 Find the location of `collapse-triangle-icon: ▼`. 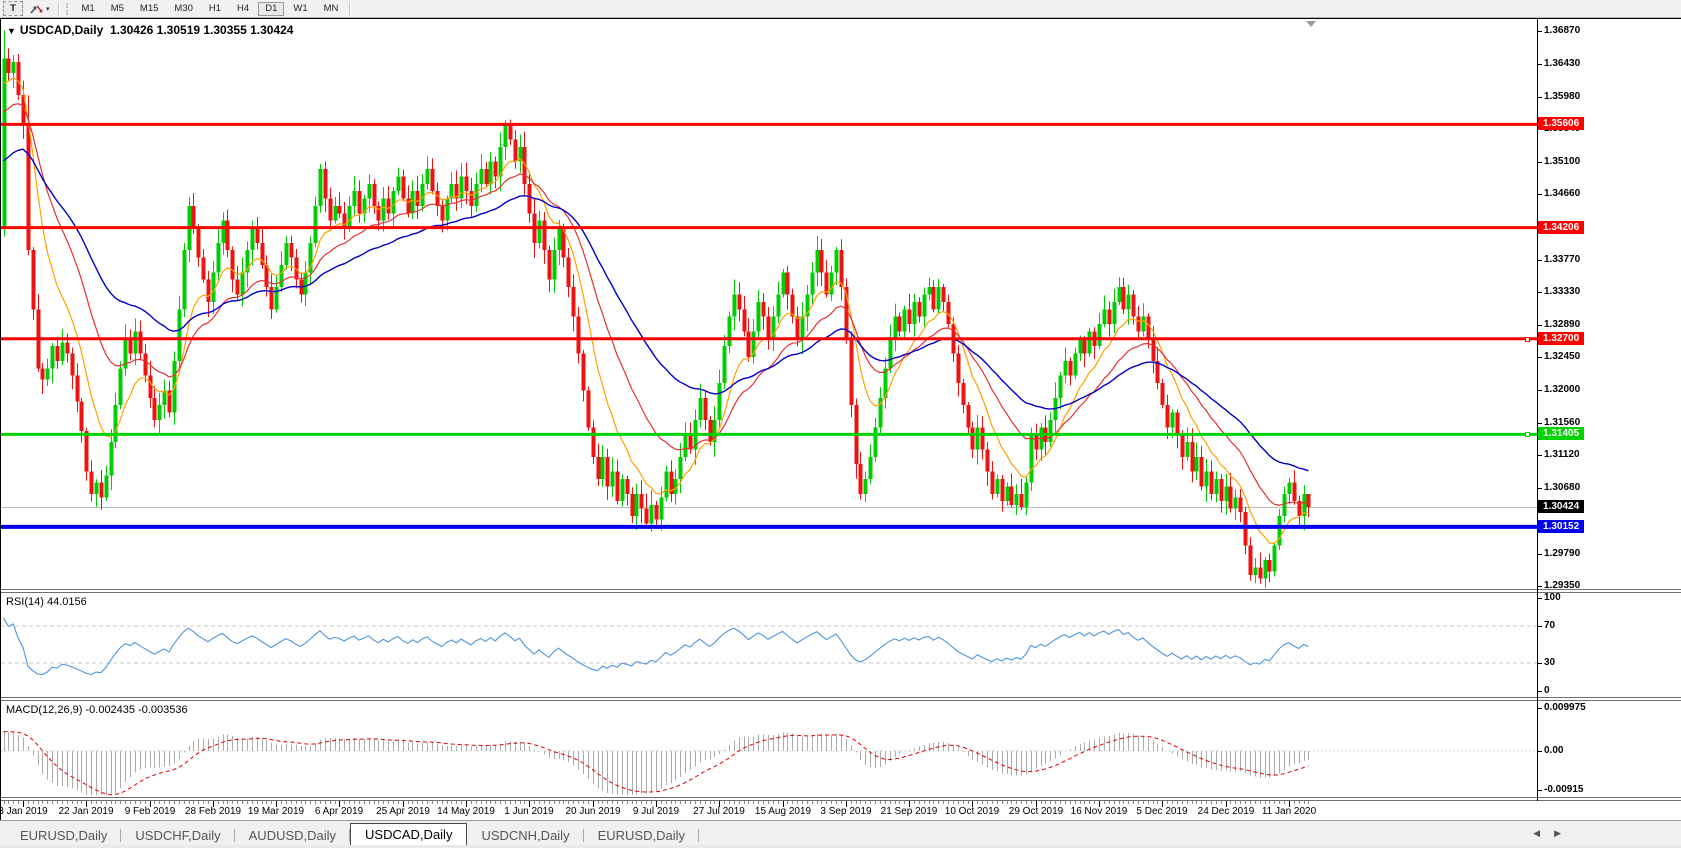

collapse-triangle-icon: ▼ is located at coordinates (11, 31).